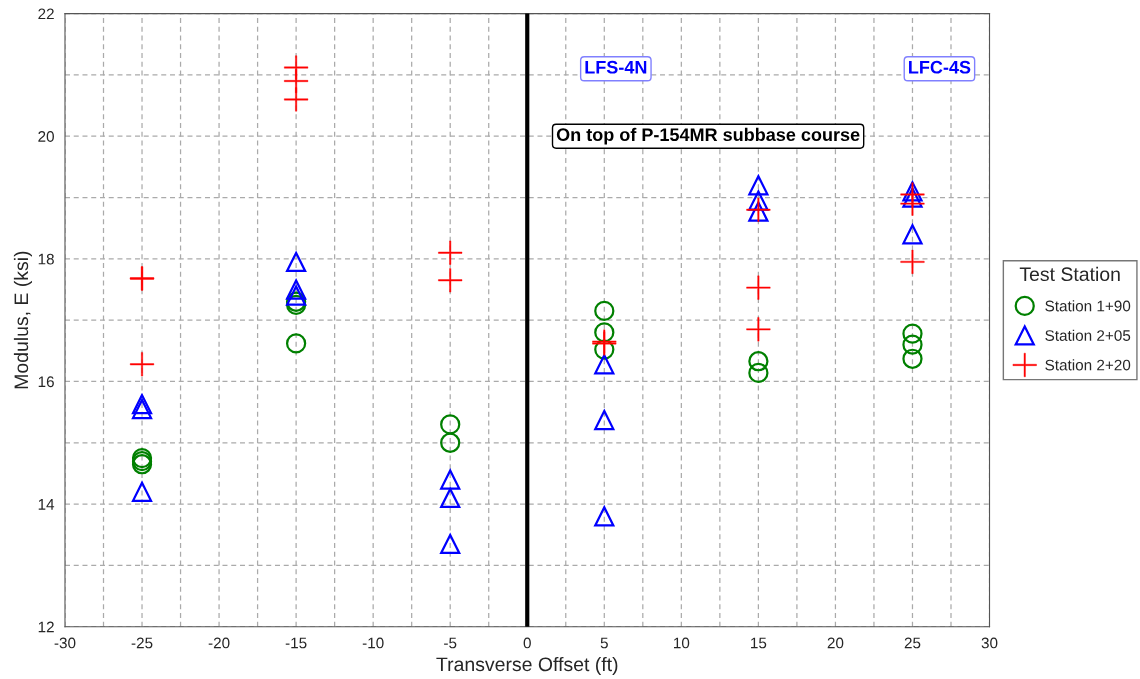  I want to click on annotation: LFS-4N, so click(616, 67).